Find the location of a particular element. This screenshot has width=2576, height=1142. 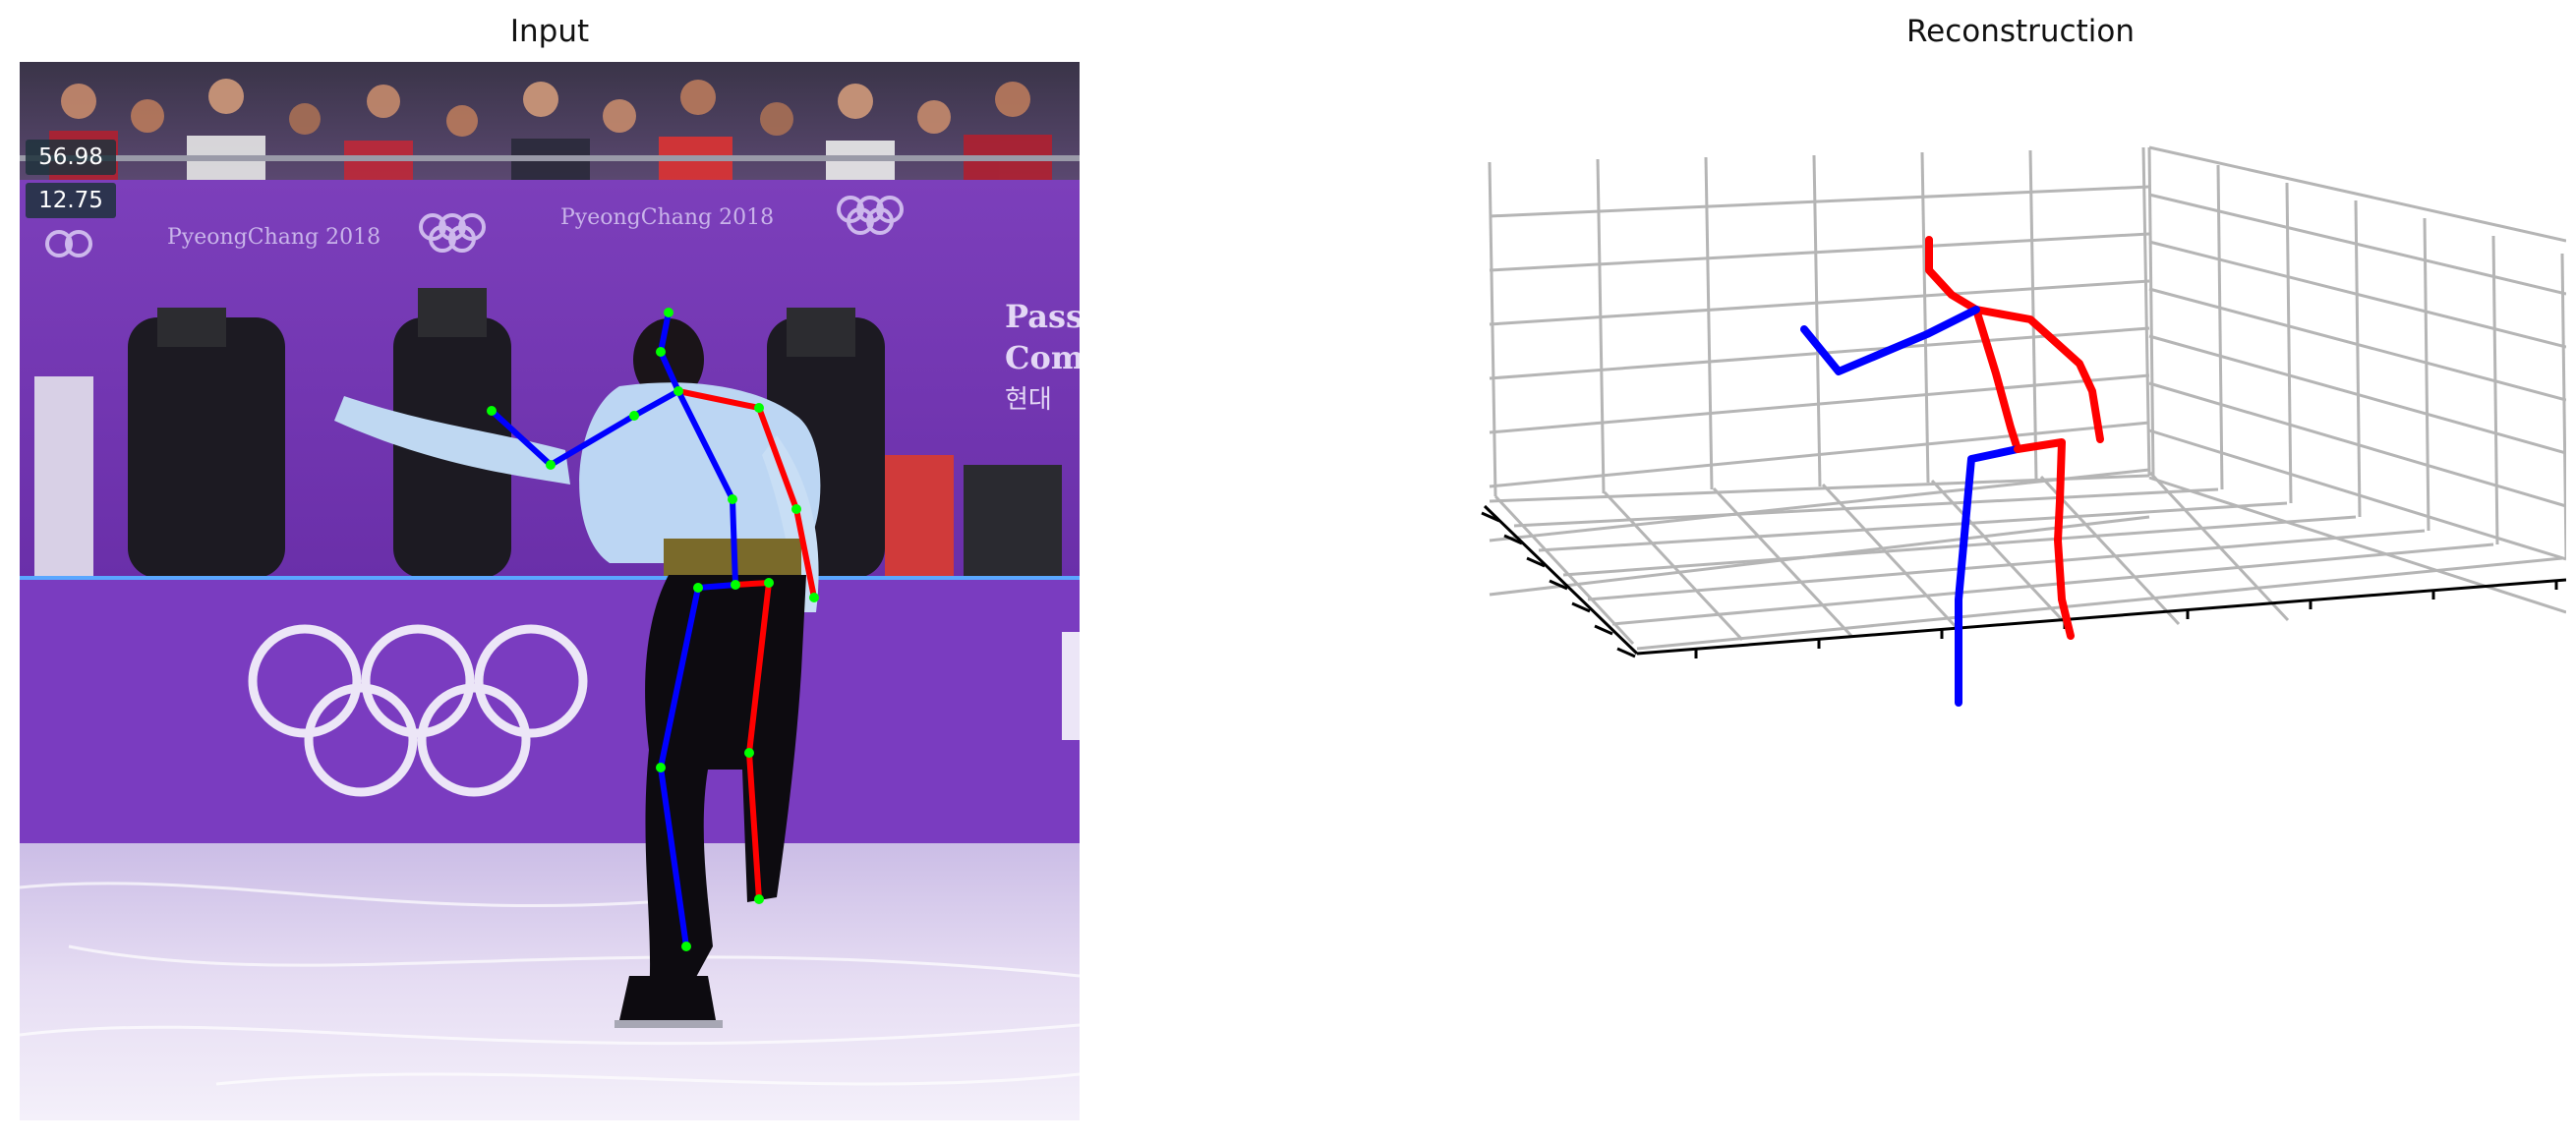

pose-skeleton-3d is located at coordinates (1952, 471).